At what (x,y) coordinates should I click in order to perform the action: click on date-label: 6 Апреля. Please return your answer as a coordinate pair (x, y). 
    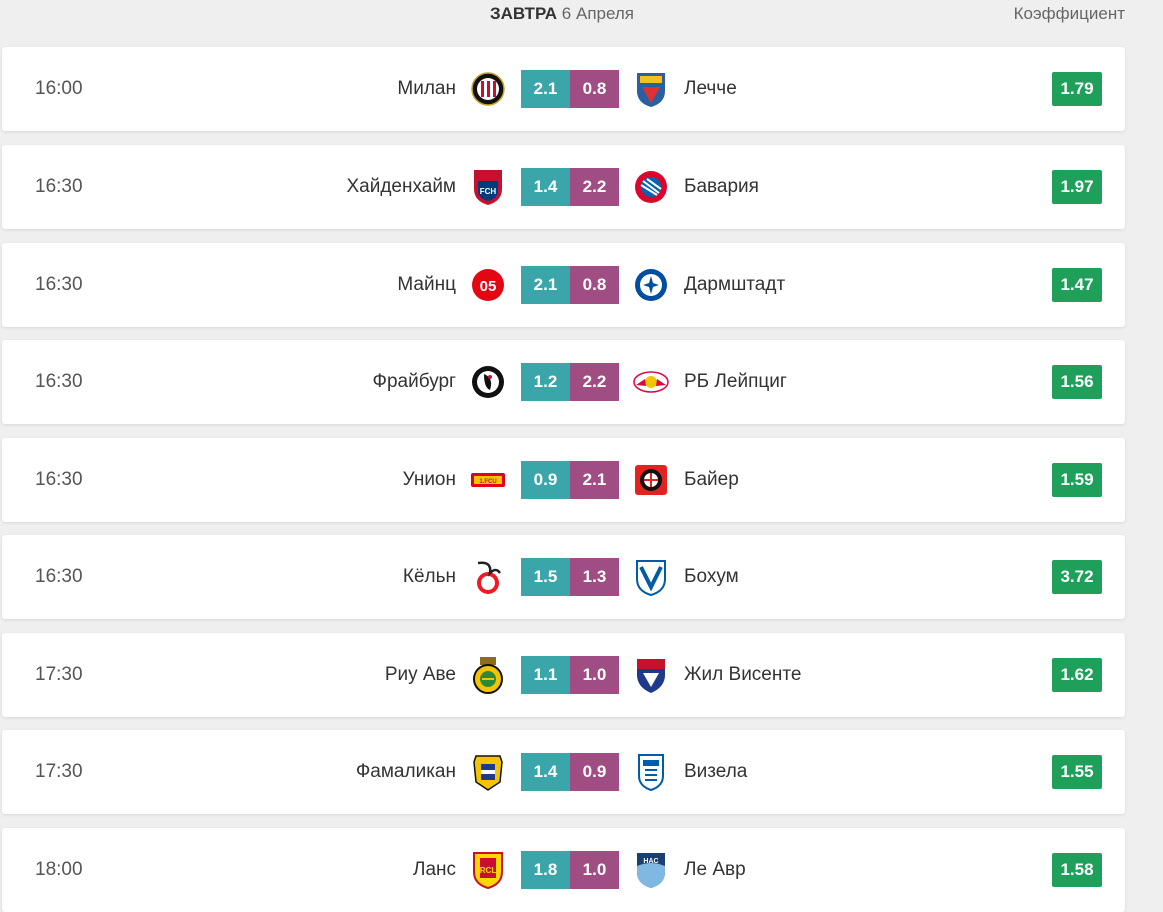
    Looking at the image, I should click on (597, 13).